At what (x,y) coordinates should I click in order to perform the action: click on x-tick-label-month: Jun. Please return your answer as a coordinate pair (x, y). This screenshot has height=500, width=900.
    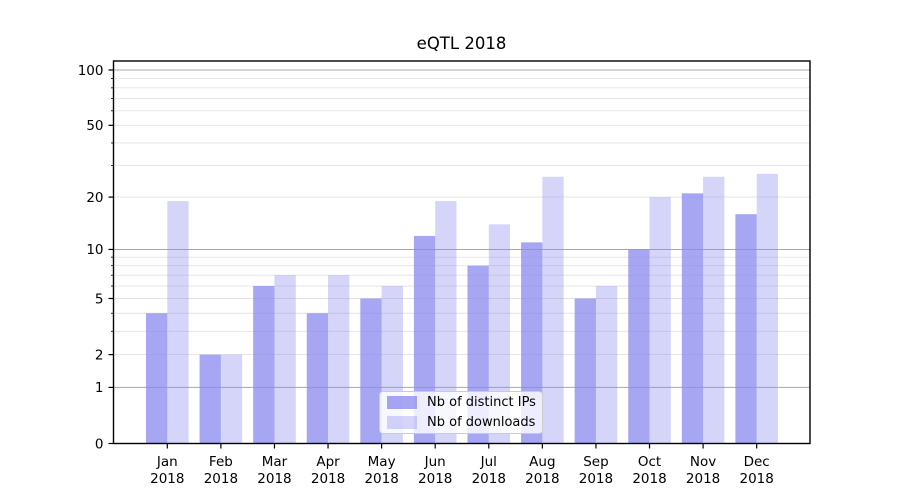
    Looking at the image, I should click on (435, 462).